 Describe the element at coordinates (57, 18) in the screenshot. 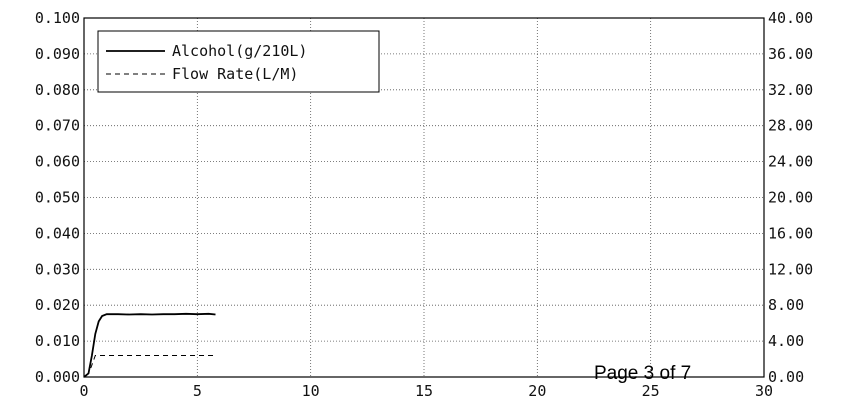

I see `y-left-tick-label: 0.100` at that location.